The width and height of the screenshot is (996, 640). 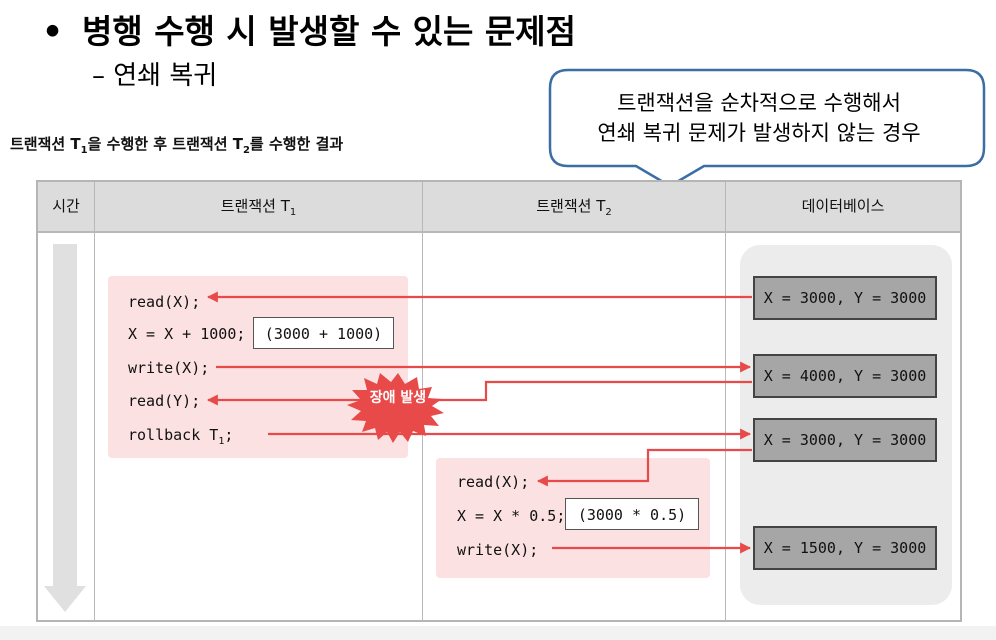 I want to click on db-state-4: X = 1500, Y = 3000, so click(x=845, y=548).